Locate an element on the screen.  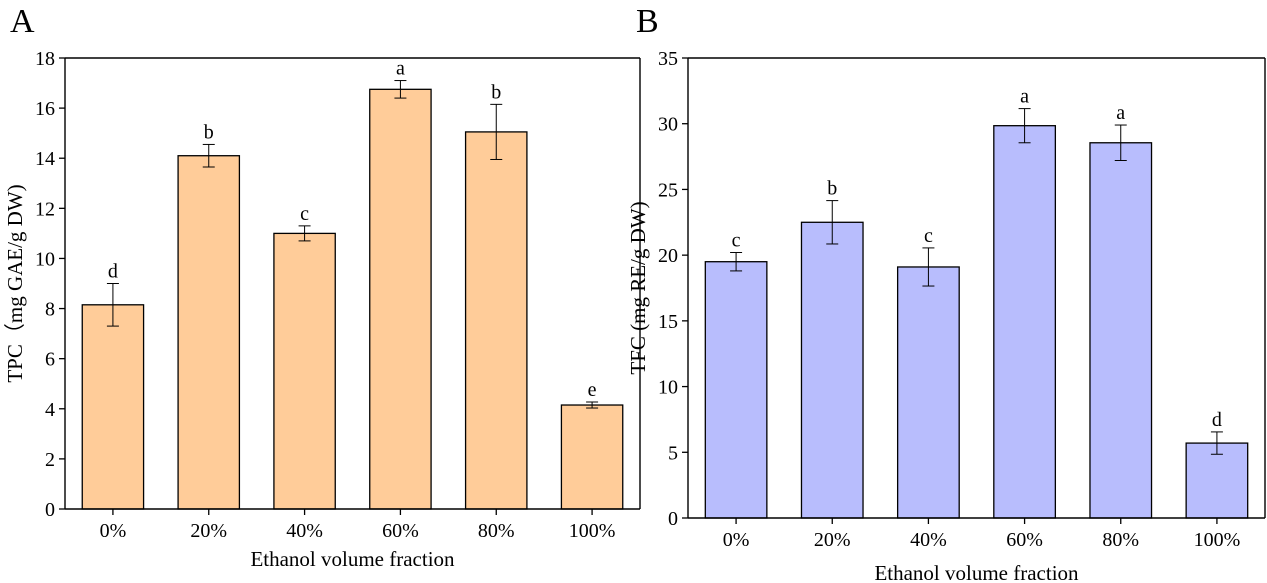
panel-letter: A is located at coordinates (22, 21).